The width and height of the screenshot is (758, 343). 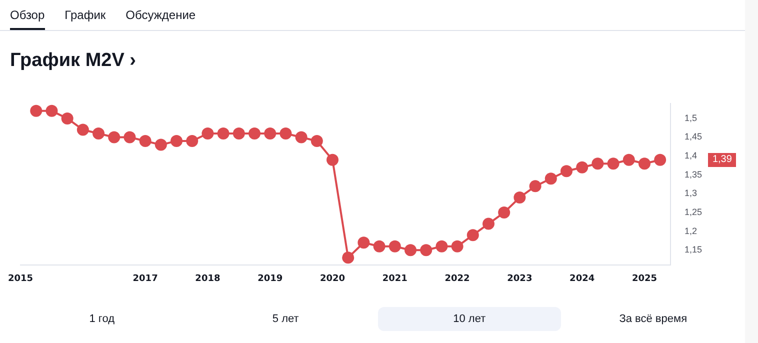 I want to click on text: Обсуждение, so click(x=161, y=16).